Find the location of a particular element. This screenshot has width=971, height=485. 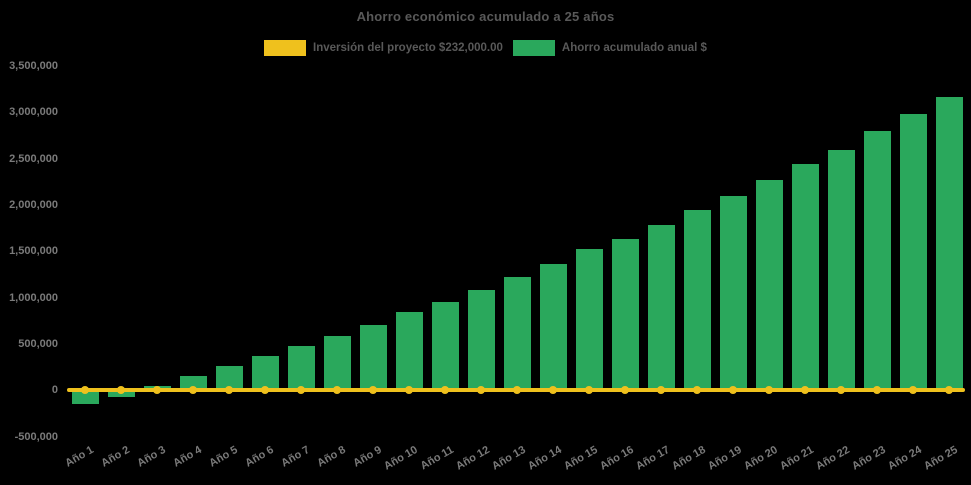

legend-item-savings: Ahorro acumulado anual $ is located at coordinates (609, 48).